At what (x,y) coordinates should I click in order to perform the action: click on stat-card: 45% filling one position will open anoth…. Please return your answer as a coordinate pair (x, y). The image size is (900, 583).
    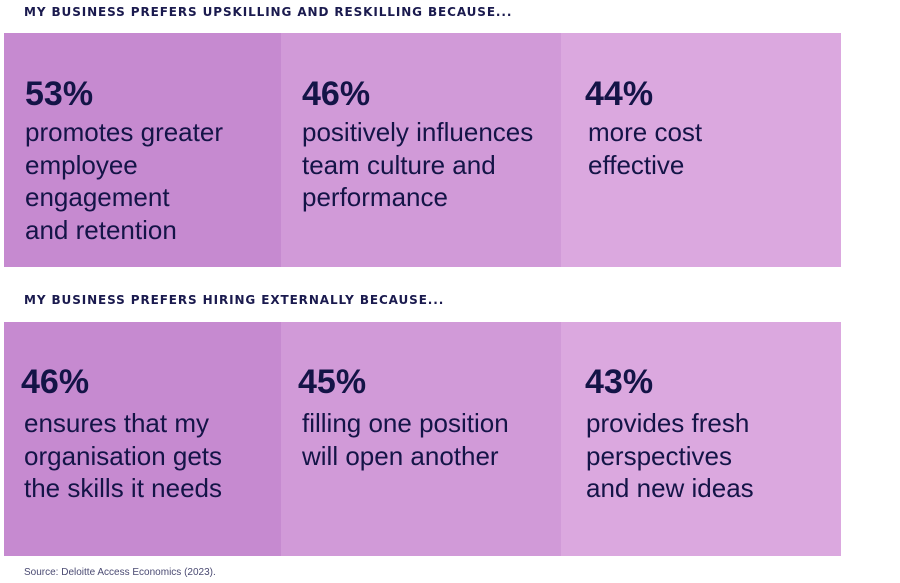
    Looking at the image, I should click on (421, 439).